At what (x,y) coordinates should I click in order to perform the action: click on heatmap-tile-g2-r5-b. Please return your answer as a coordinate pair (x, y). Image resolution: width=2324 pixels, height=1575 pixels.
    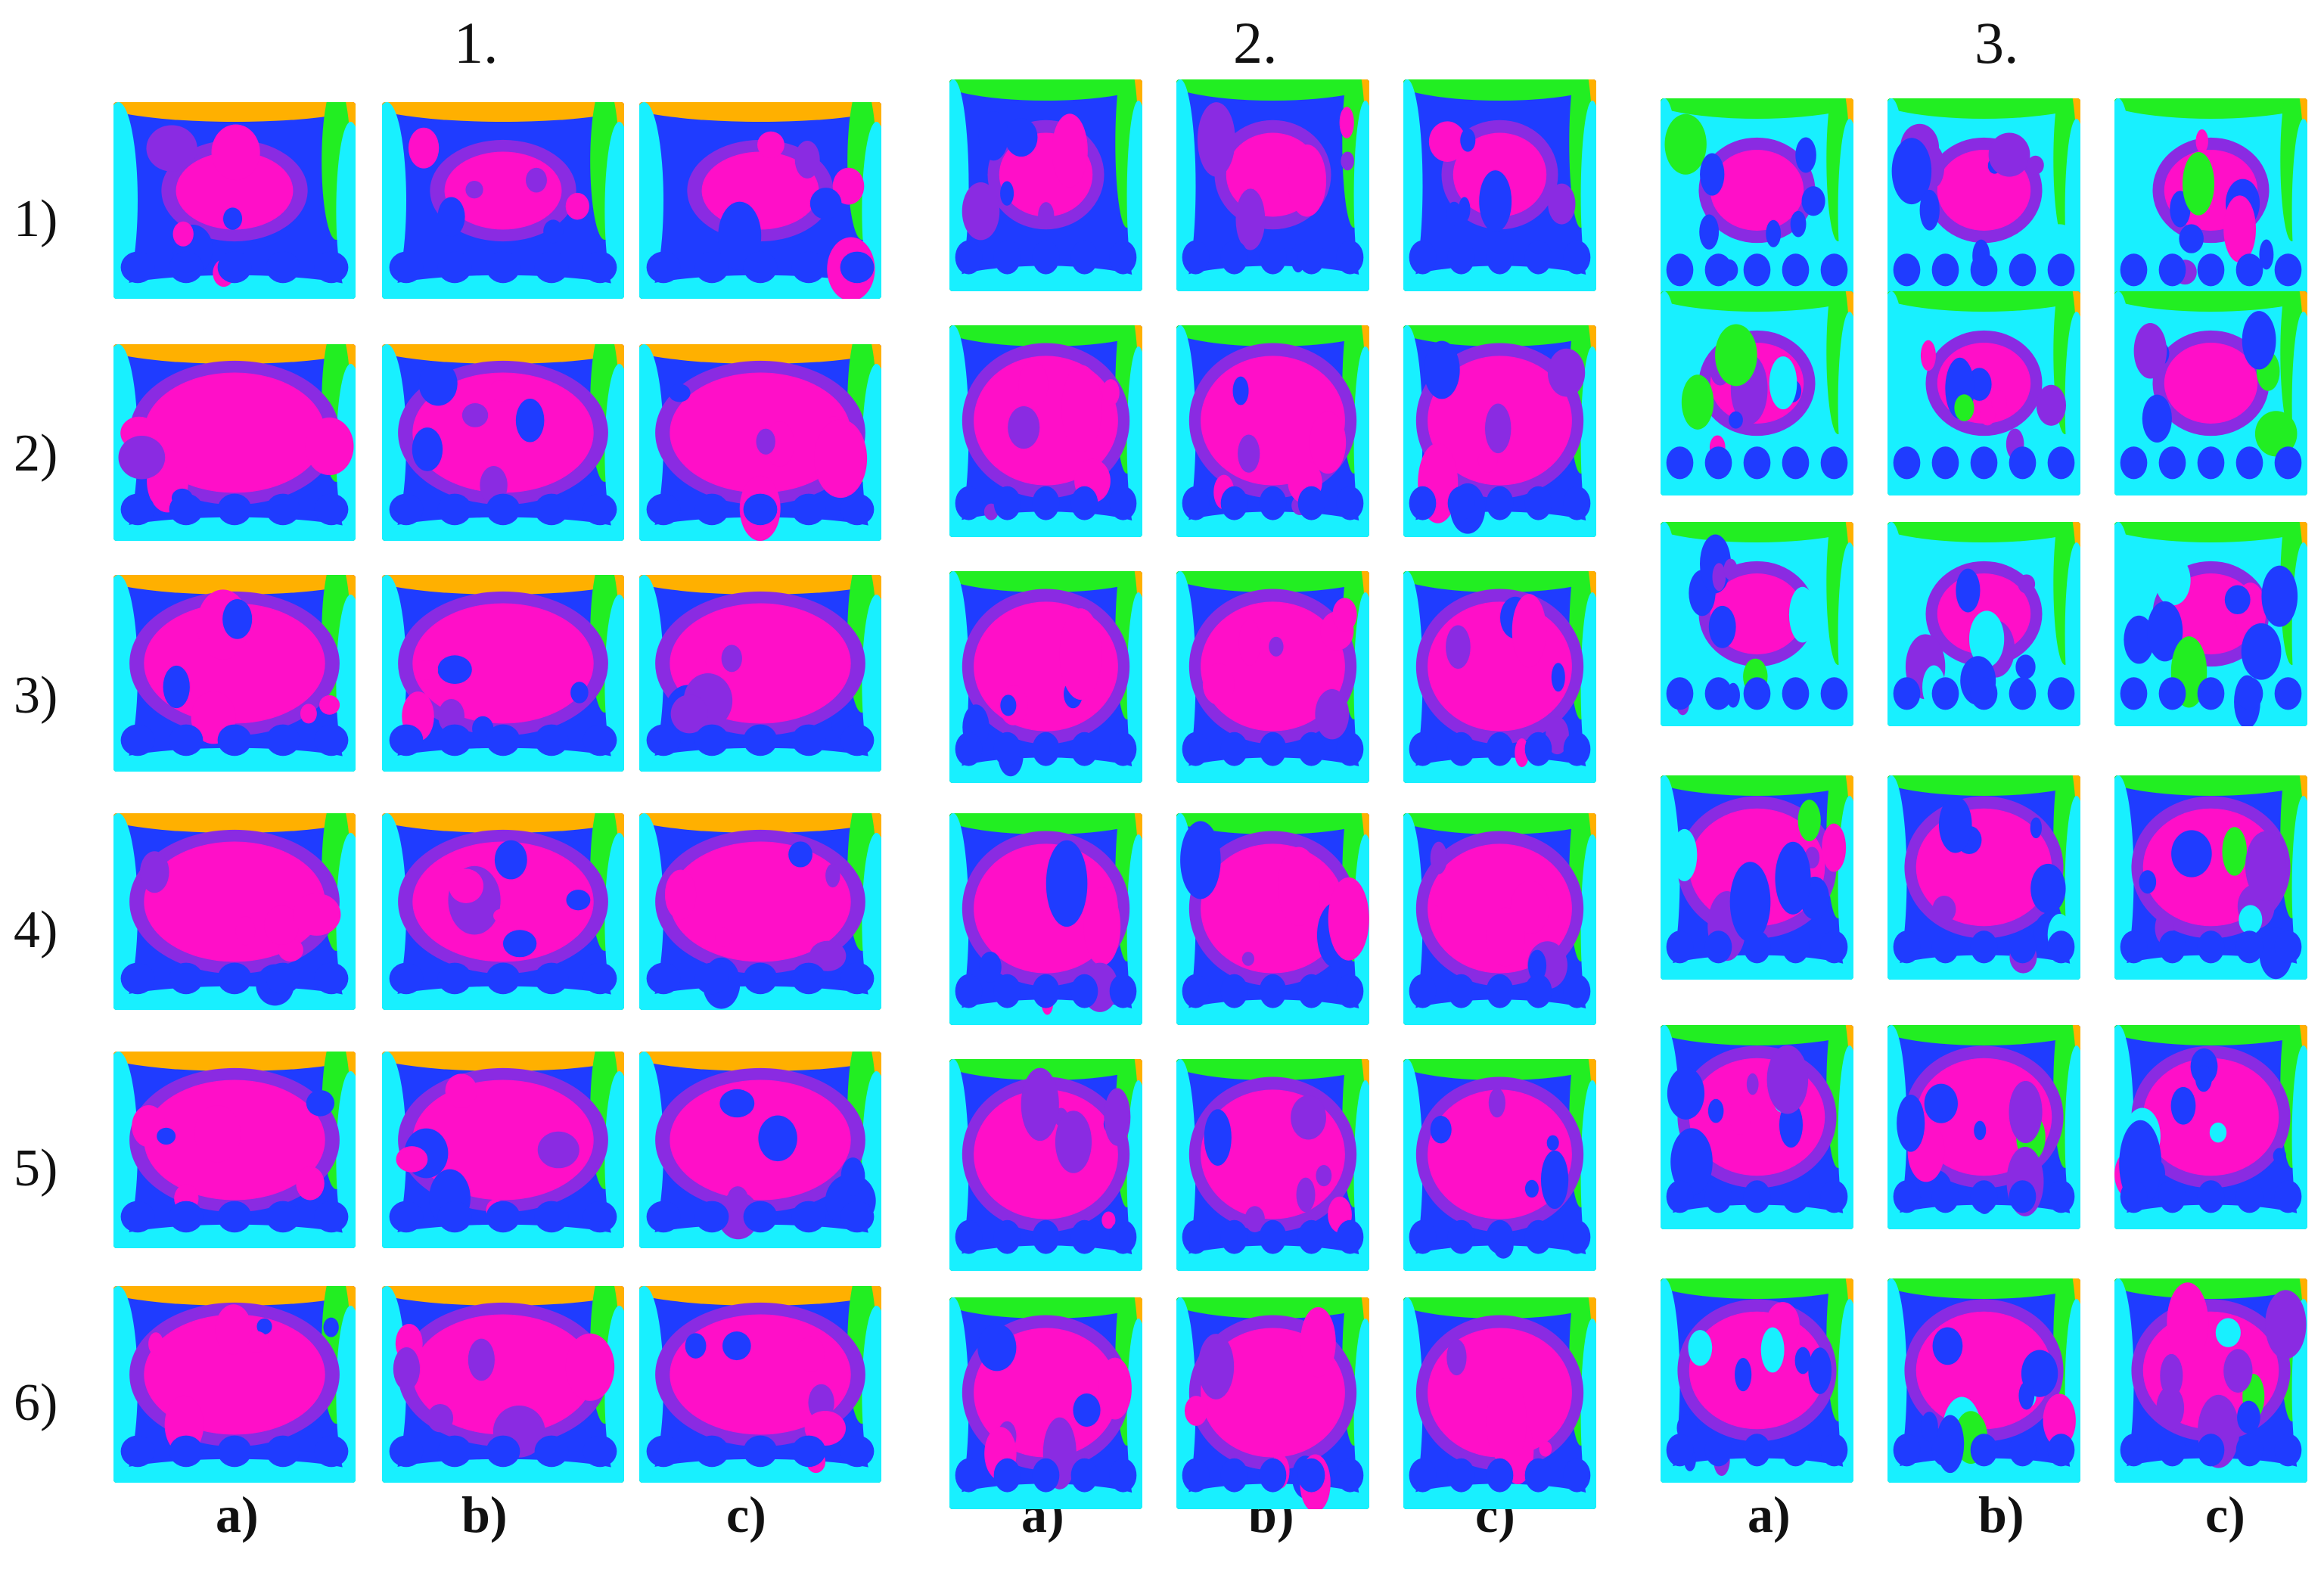
    Looking at the image, I should click on (1272, 1165).